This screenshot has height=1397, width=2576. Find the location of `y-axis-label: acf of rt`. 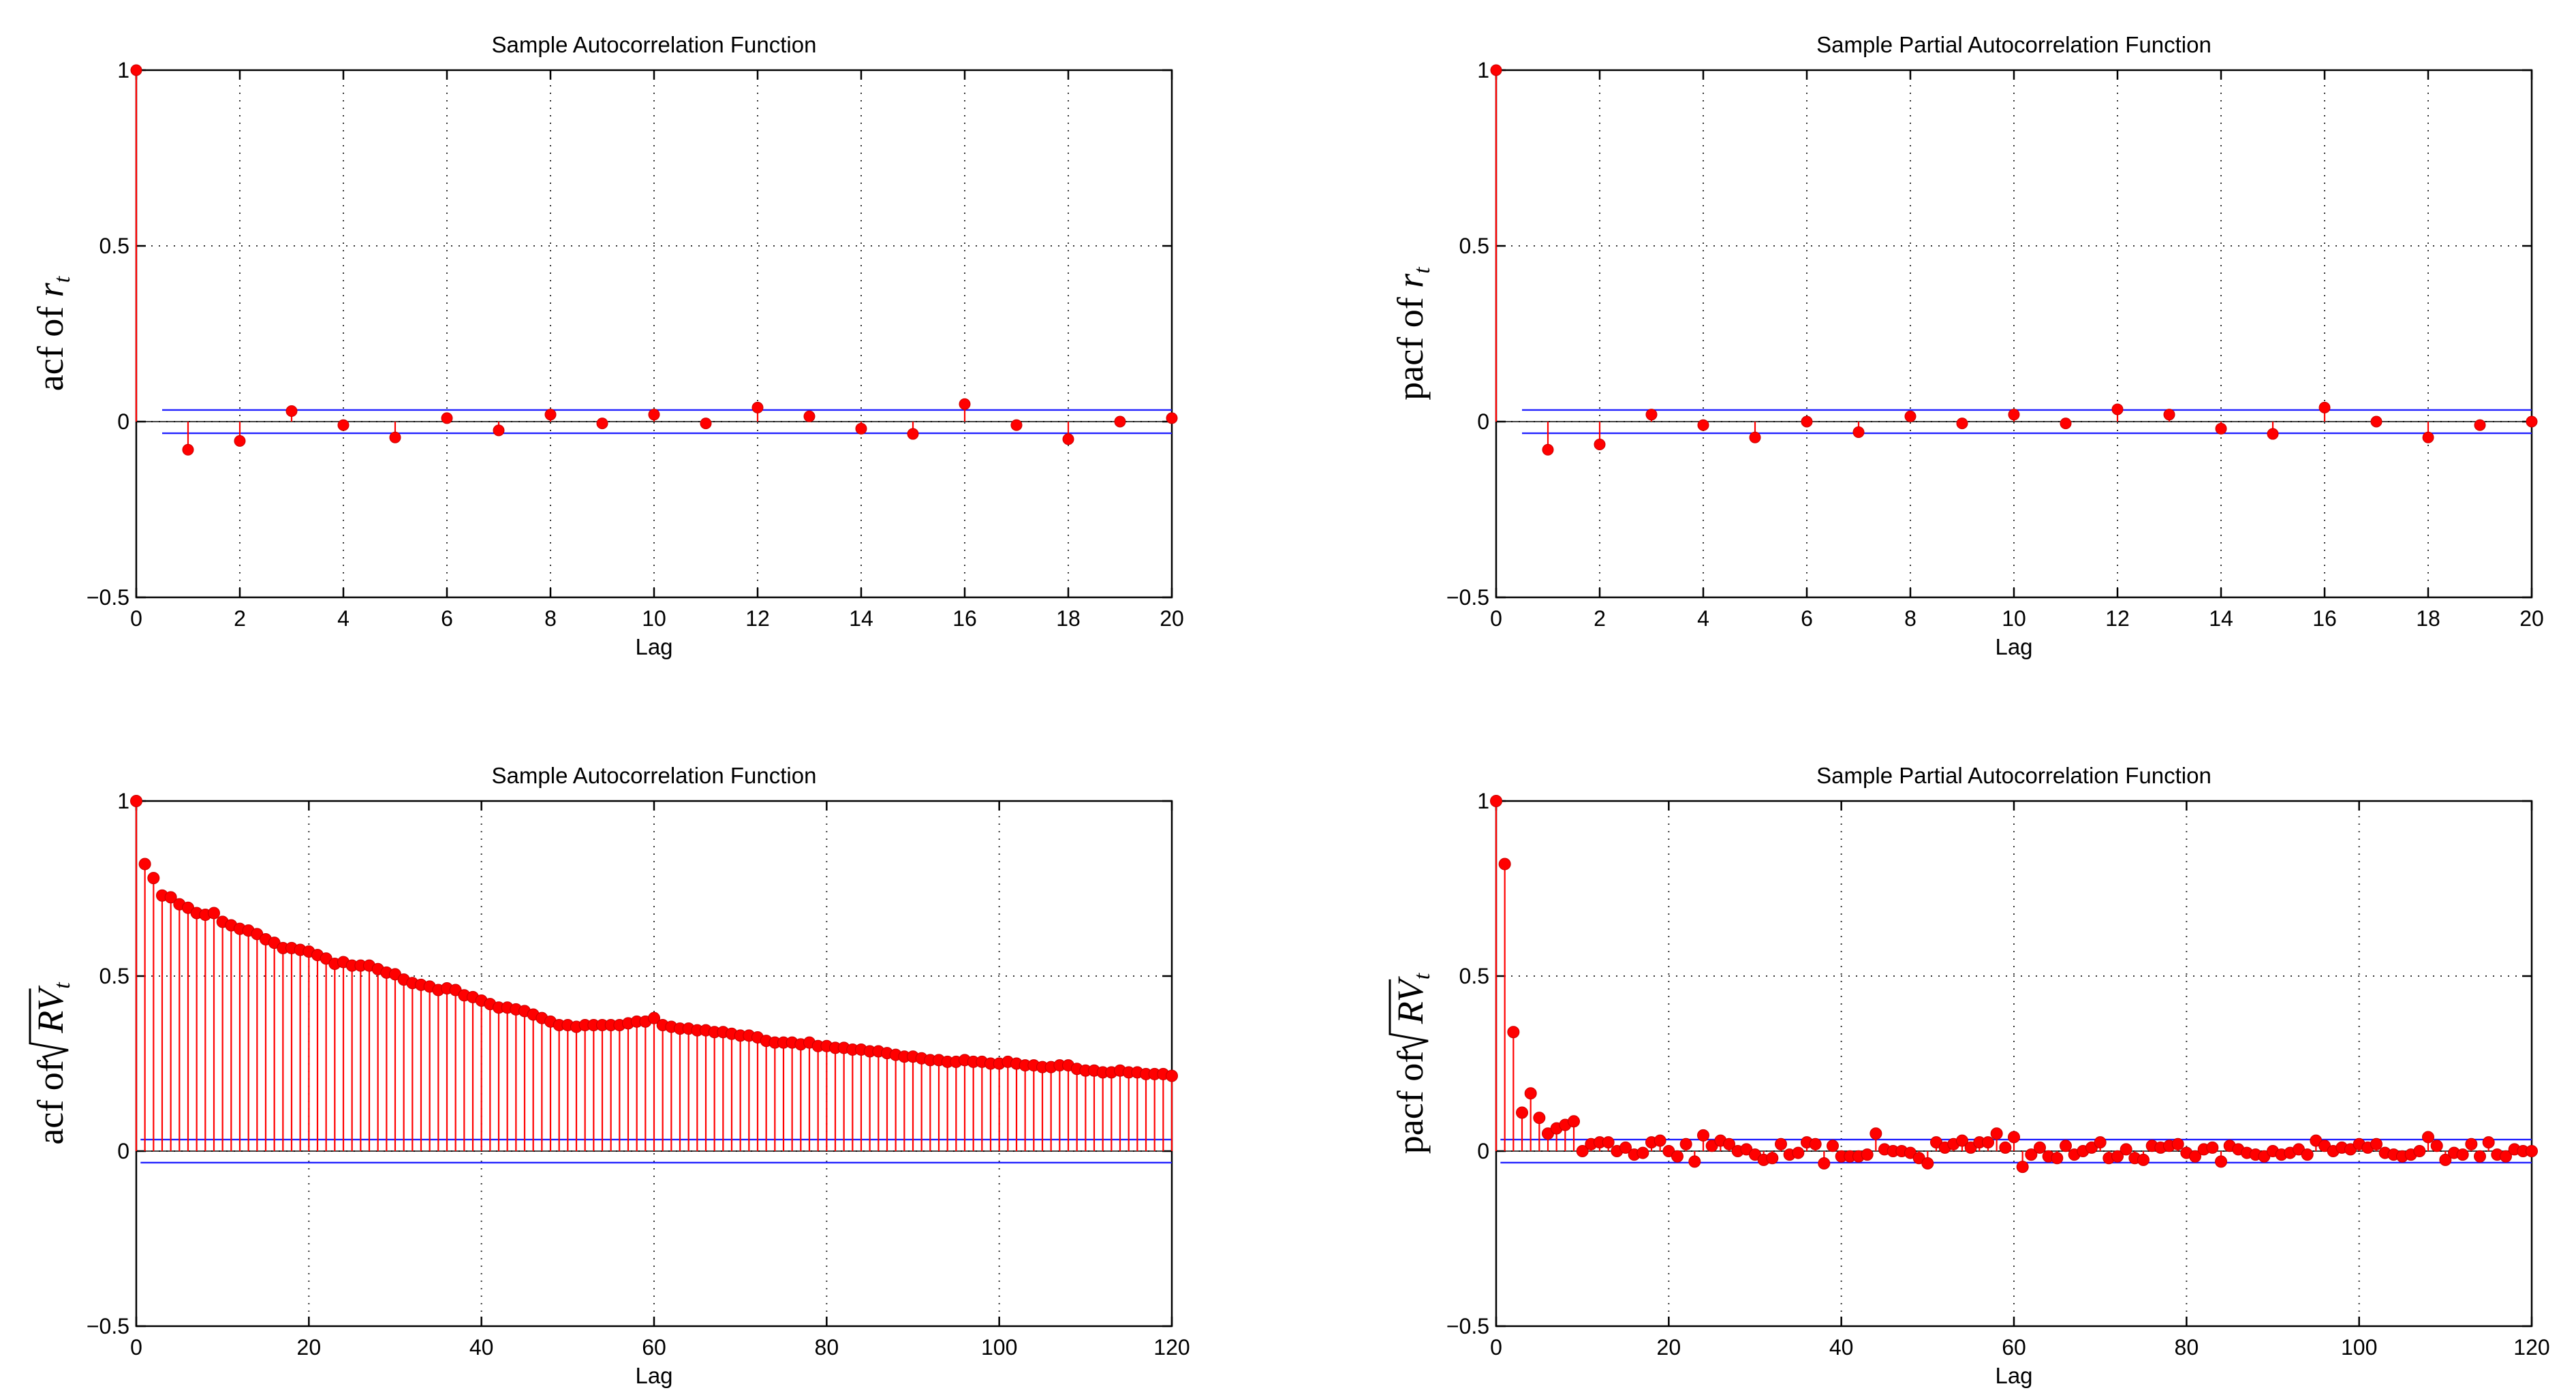

y-axis-label: acf of rt is located at coordinates (52, 333).